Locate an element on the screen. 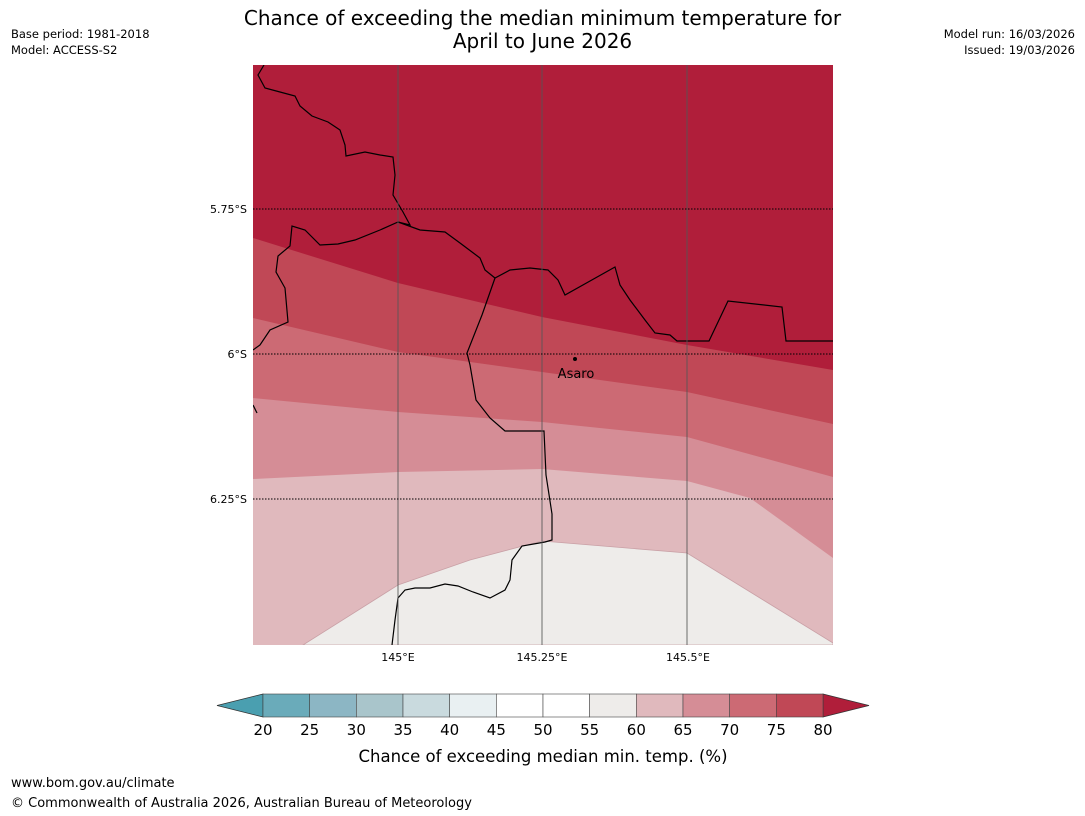 This screenshot has width=1085, height=816. legend-colorbar is located at coordinates (543, 705).